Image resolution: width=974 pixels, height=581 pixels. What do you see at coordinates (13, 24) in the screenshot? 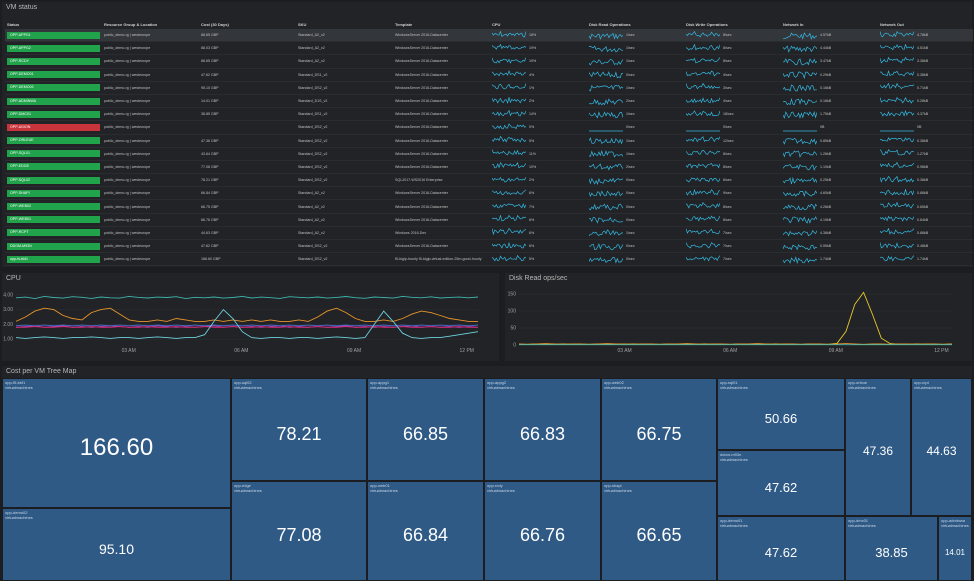
I see `column-header: Status` at bounding box center [13, 24].